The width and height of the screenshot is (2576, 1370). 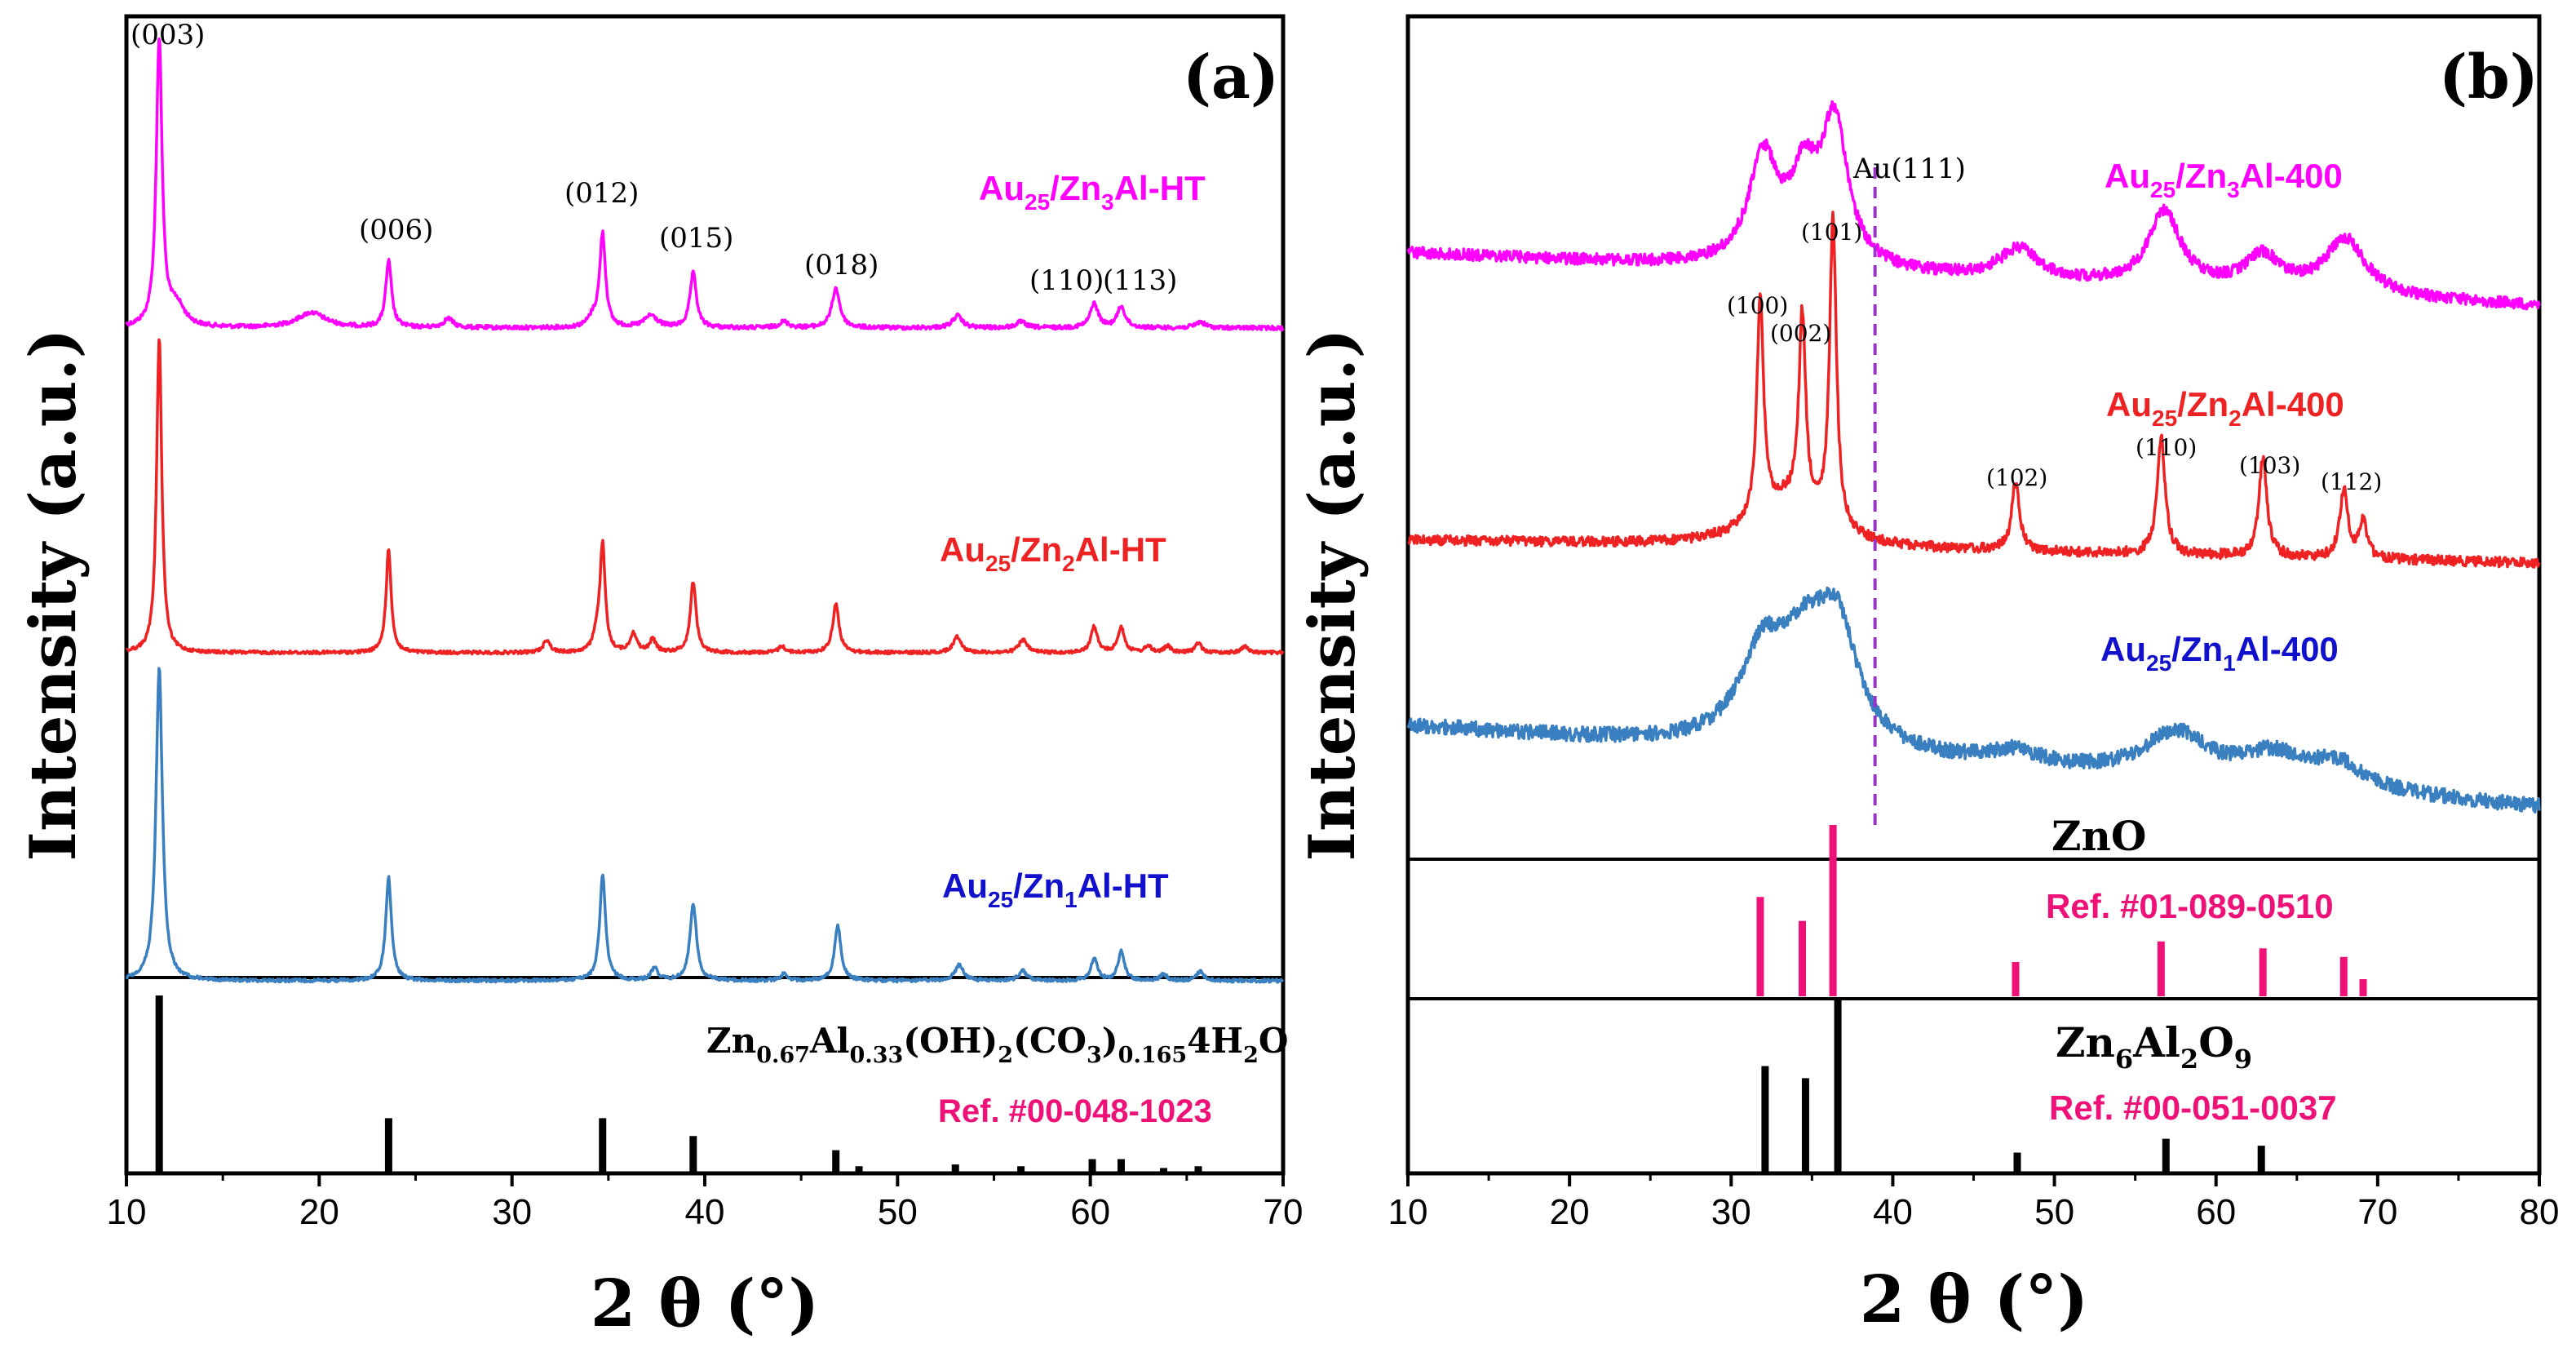 I want to click on a-series-label-zn1: Au25/Zn1Al-HT, so click(x=1055, y=889).